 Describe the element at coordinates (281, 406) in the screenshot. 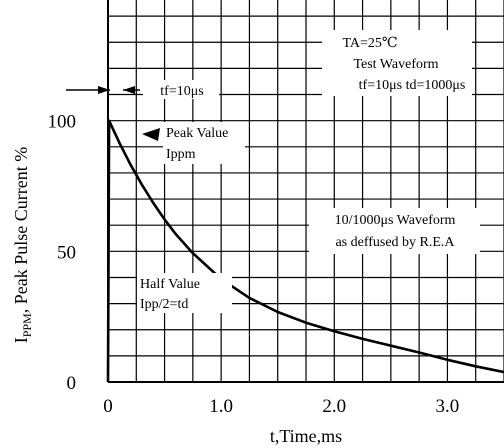

I see `x-tick-labels: 0 1.0 2.0 3.0` at that location.